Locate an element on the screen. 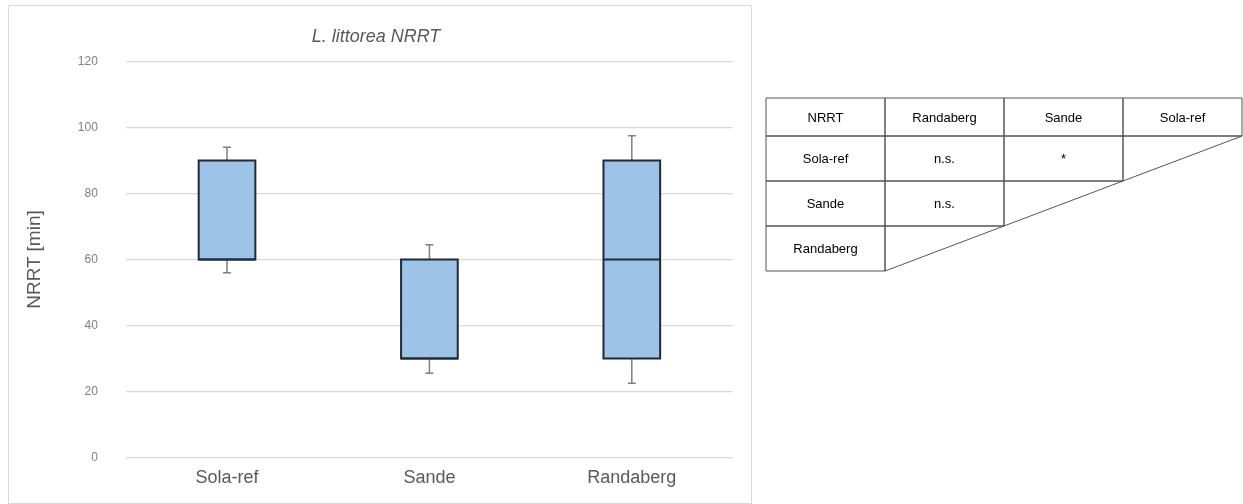  y-tick-label: 100 is located at coordinates (88, 126).